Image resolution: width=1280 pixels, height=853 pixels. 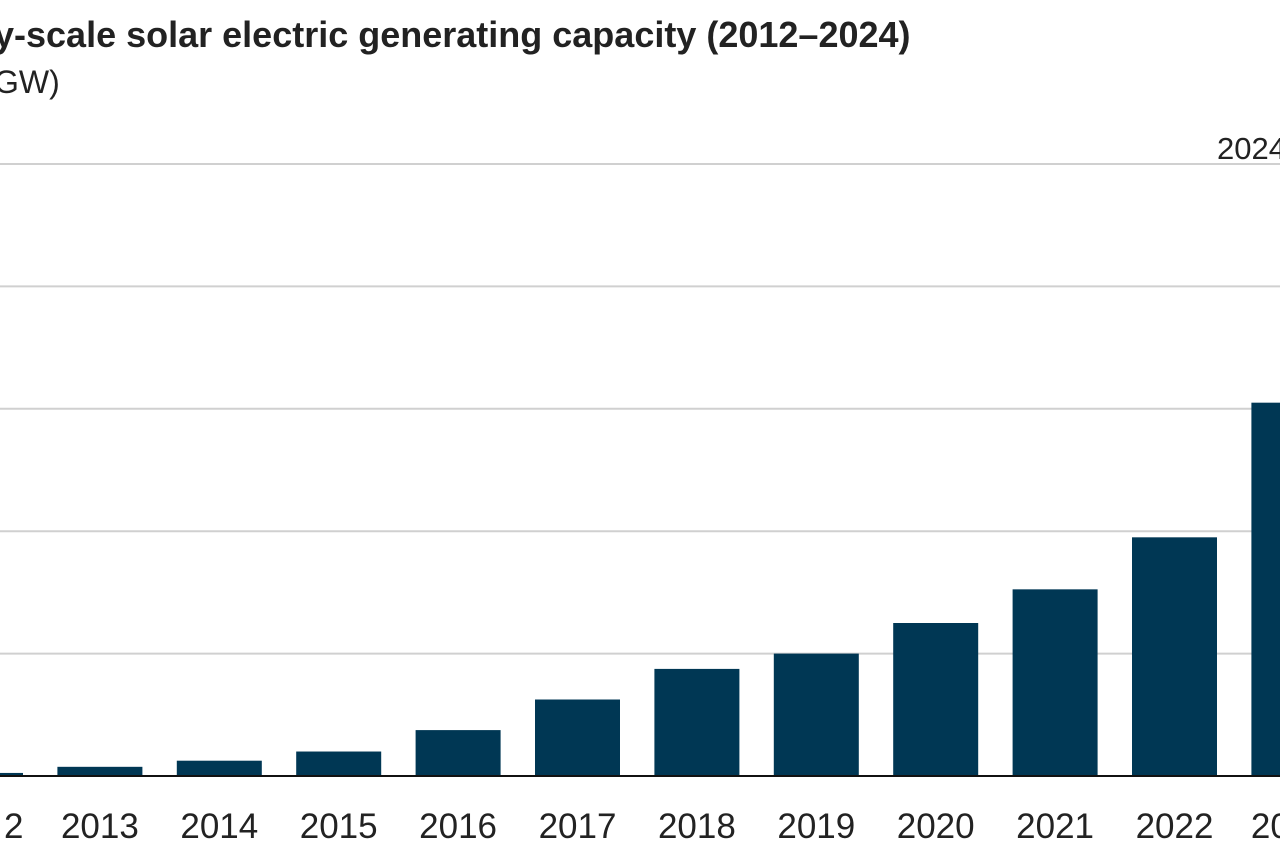 What do you see at coordinates (816, 826) in the screenshot?
I see `x-tick-label: 2019` at bounding box center [816, 826].